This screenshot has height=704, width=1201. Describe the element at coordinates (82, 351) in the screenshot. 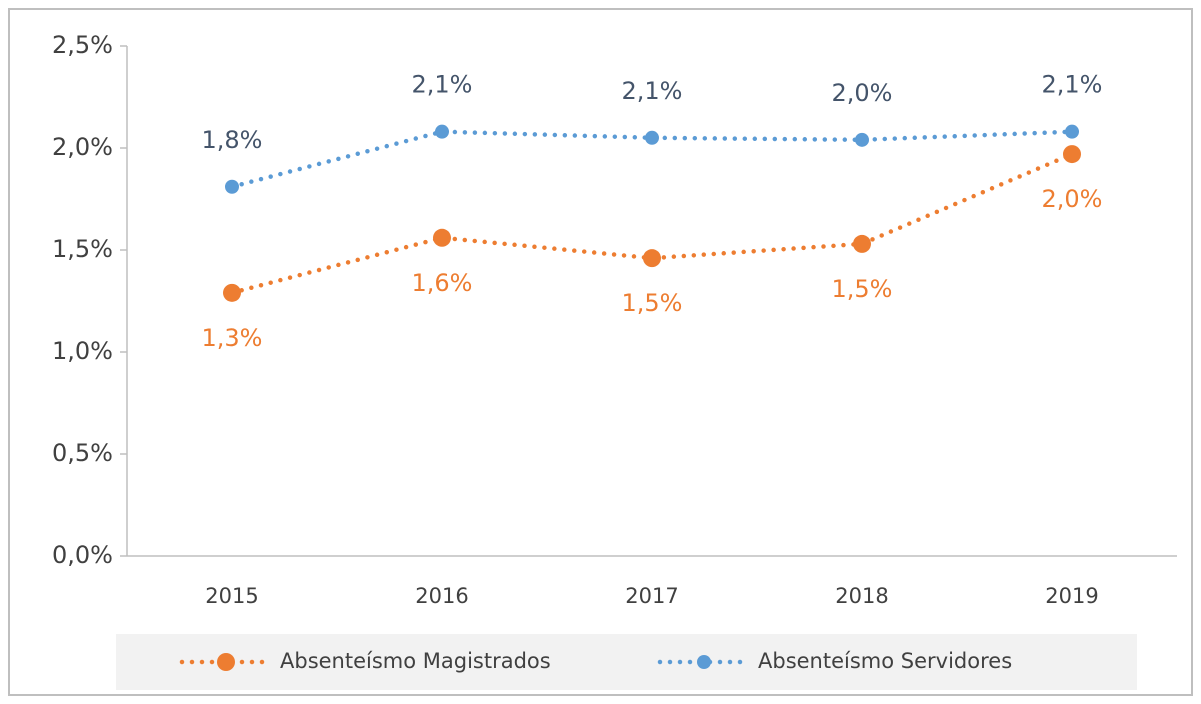

I see `y-tick-label: 1,0%` at that location.